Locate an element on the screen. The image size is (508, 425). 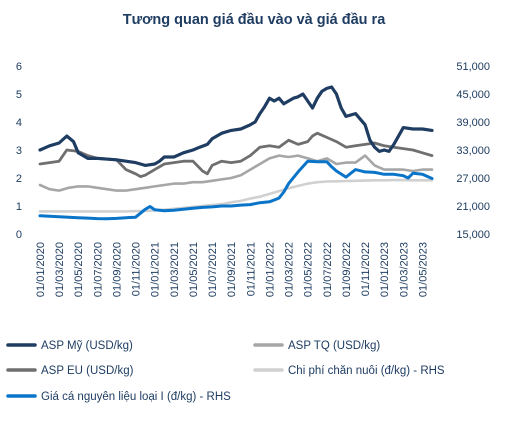
legend-label: ASP Mỹ (USD/kg) is located at coordinates (87, 346).